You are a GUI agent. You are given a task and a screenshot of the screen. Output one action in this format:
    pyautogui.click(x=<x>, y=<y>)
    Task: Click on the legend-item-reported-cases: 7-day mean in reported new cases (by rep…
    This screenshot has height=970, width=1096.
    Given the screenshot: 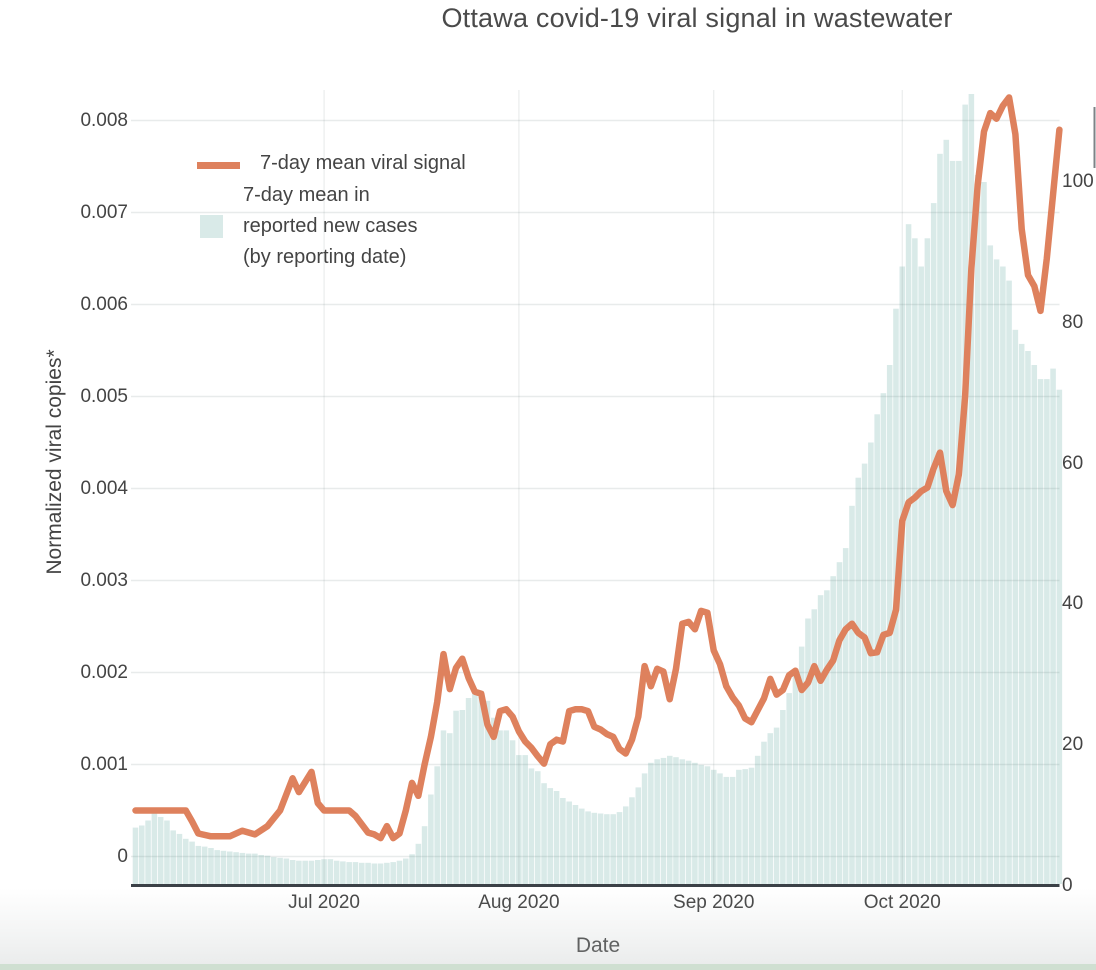 What is the action you would take?
    pyautogui.click(x=328, y=226)
    